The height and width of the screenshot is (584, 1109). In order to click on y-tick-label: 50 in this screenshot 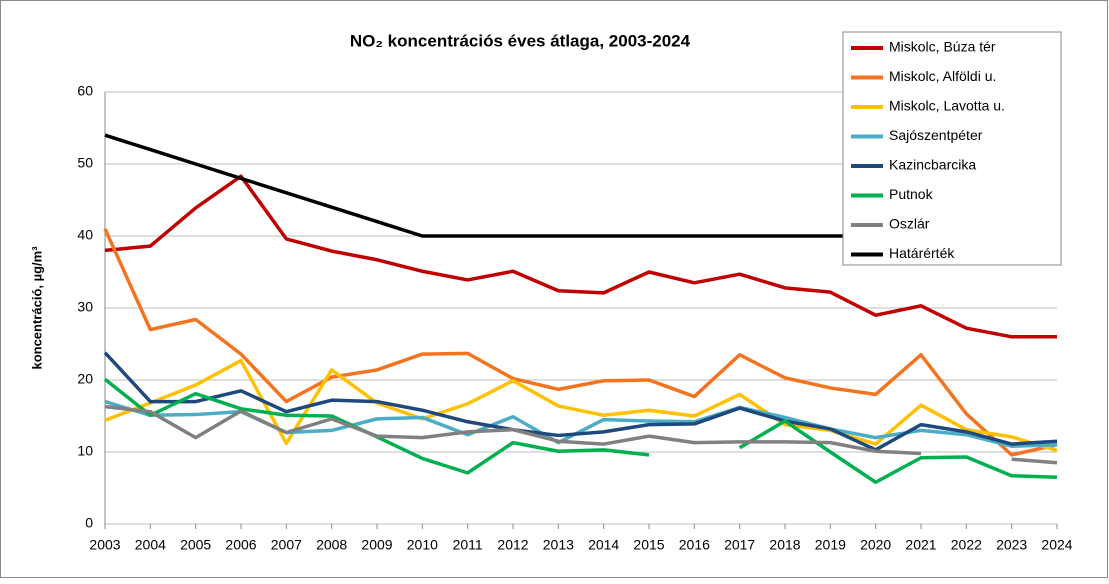, I will do `click(85, 163)`.